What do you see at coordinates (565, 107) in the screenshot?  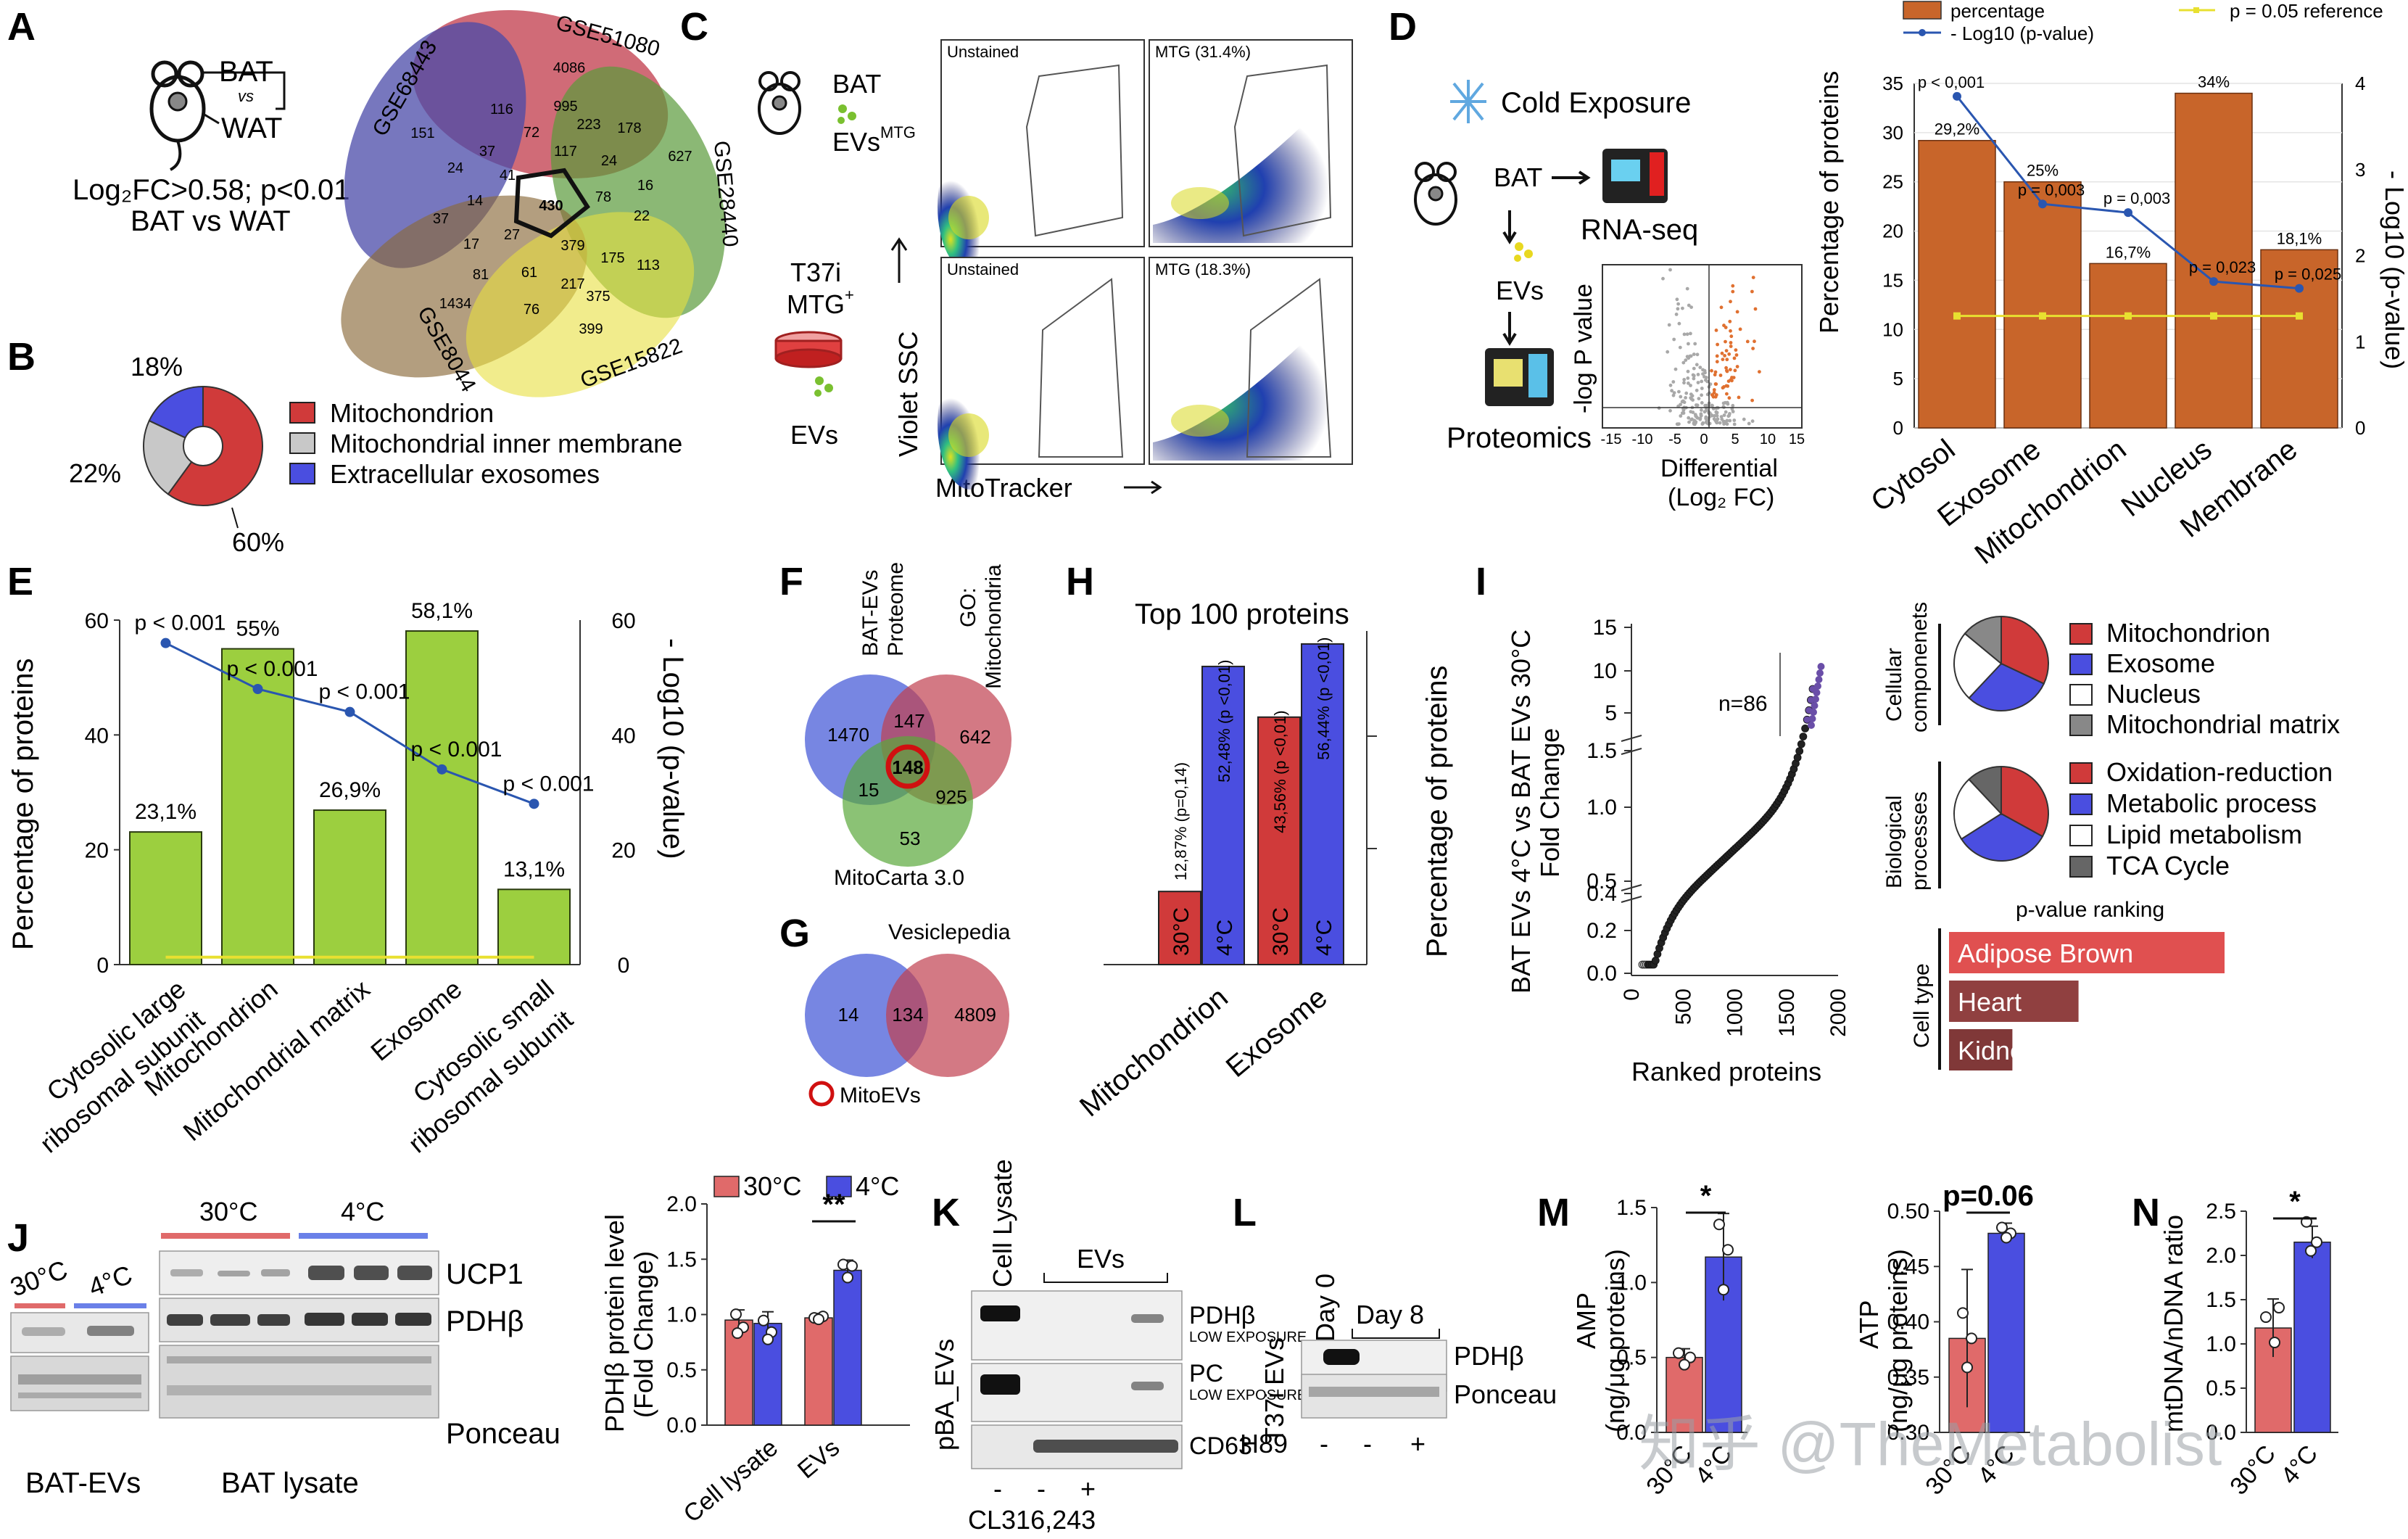 I see `svg-text: 995` at bounding box center [565, 107].